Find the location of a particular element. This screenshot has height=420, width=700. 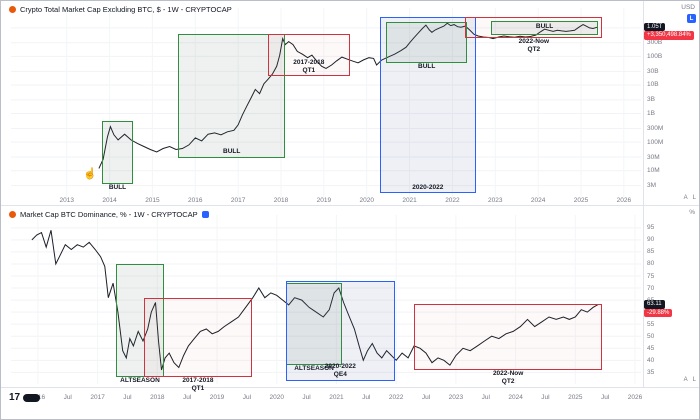

currency-unit-label: USD is located at coordinates (688, 7).